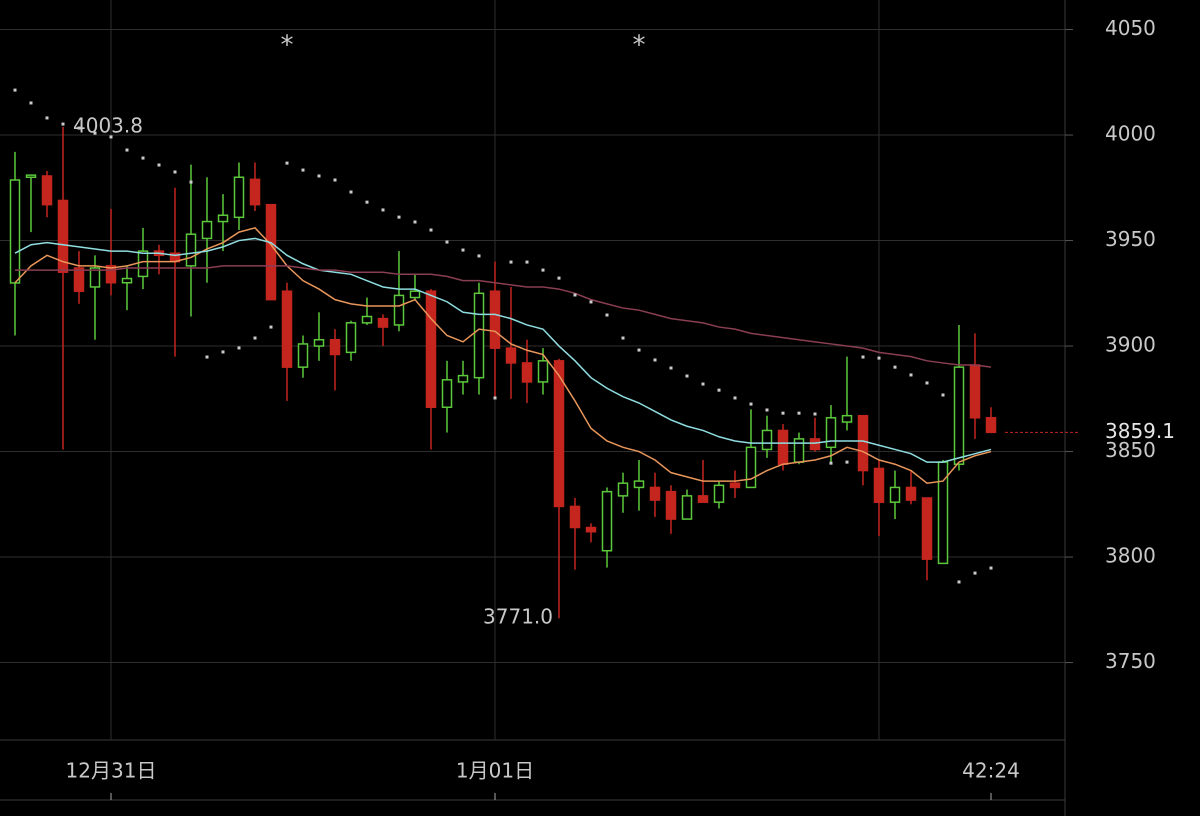 This screenshot has width=1200, height=816. Describe the element at coordinates (1130, 134) in the screenshot. I see `y-tick-label: 4000` at that location.